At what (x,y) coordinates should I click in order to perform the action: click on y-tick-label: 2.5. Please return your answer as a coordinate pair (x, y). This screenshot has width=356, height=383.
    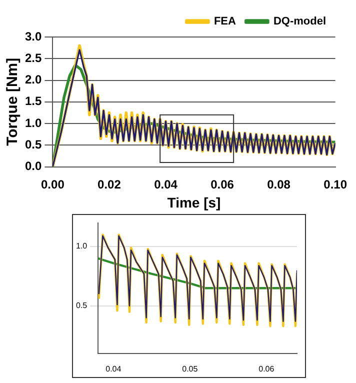
    Looking at the image, I should click on (33, 57).